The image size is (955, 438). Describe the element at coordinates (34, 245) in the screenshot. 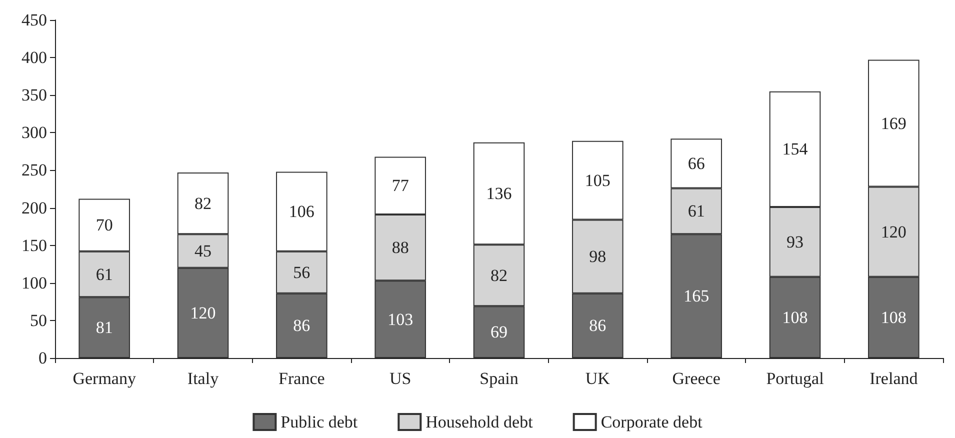

I see `y-tick-label: 150` at that location.